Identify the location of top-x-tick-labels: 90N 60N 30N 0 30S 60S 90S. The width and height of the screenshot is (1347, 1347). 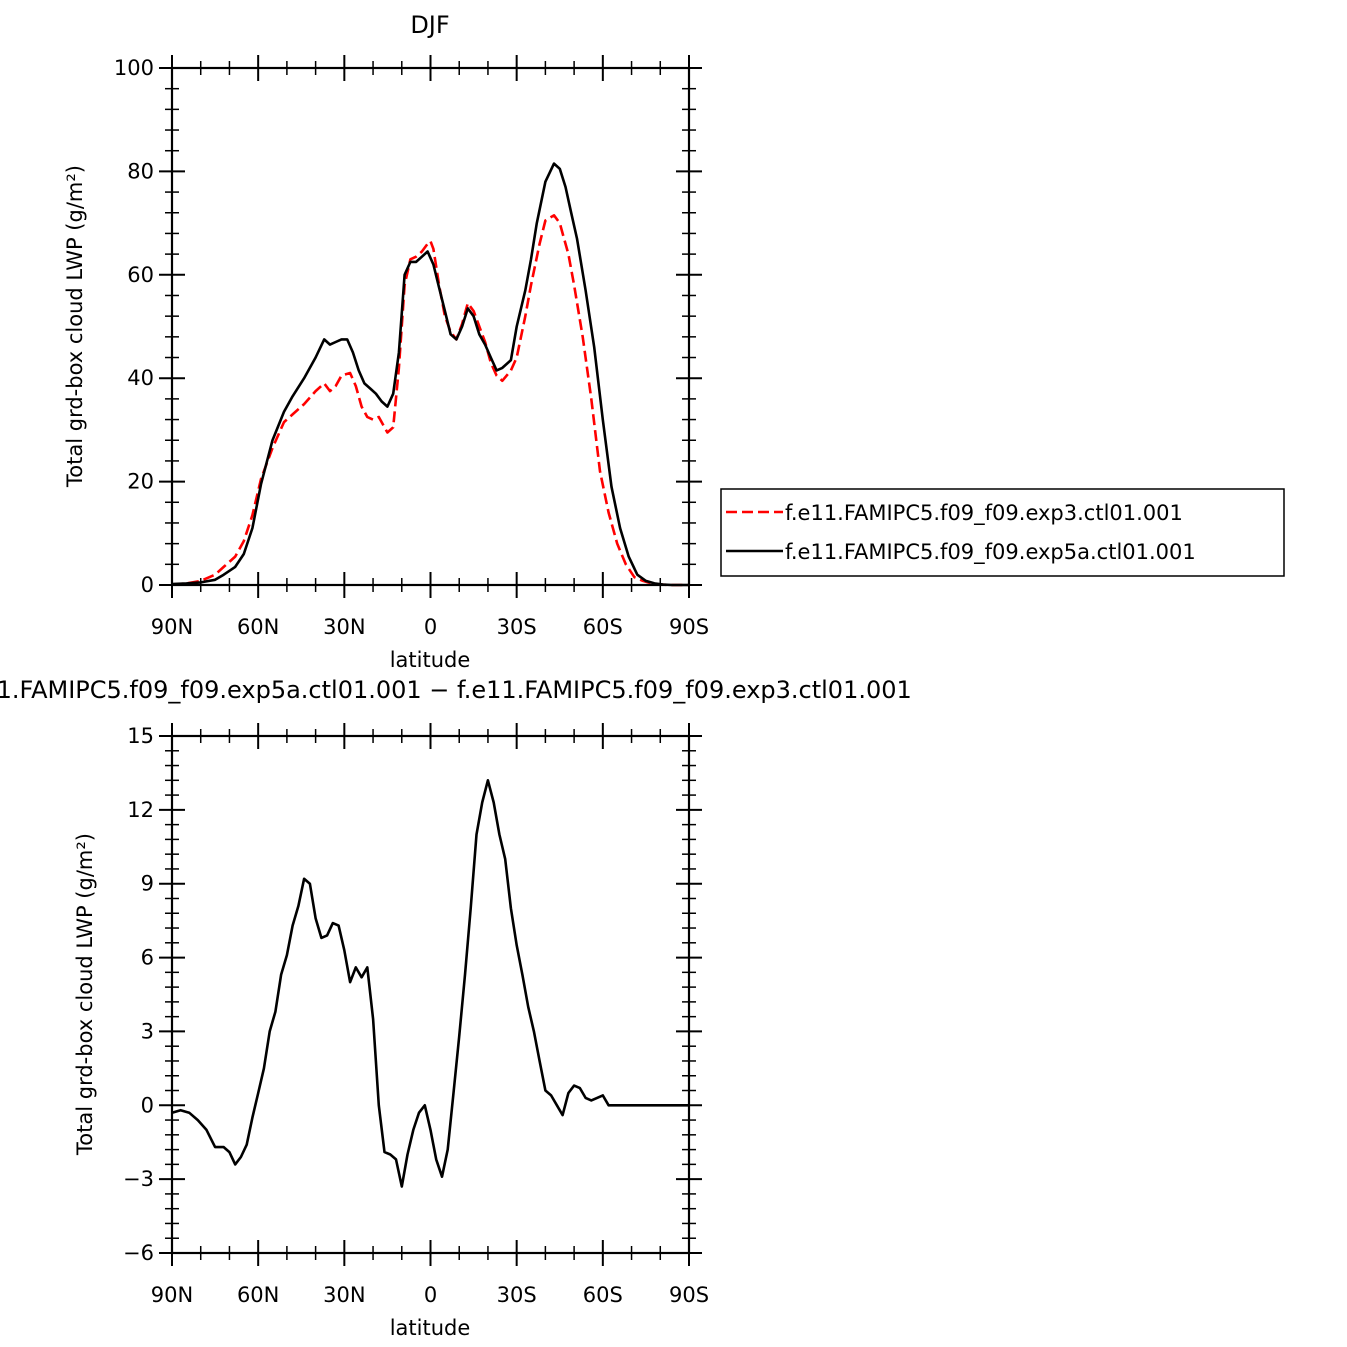
(430, 627).